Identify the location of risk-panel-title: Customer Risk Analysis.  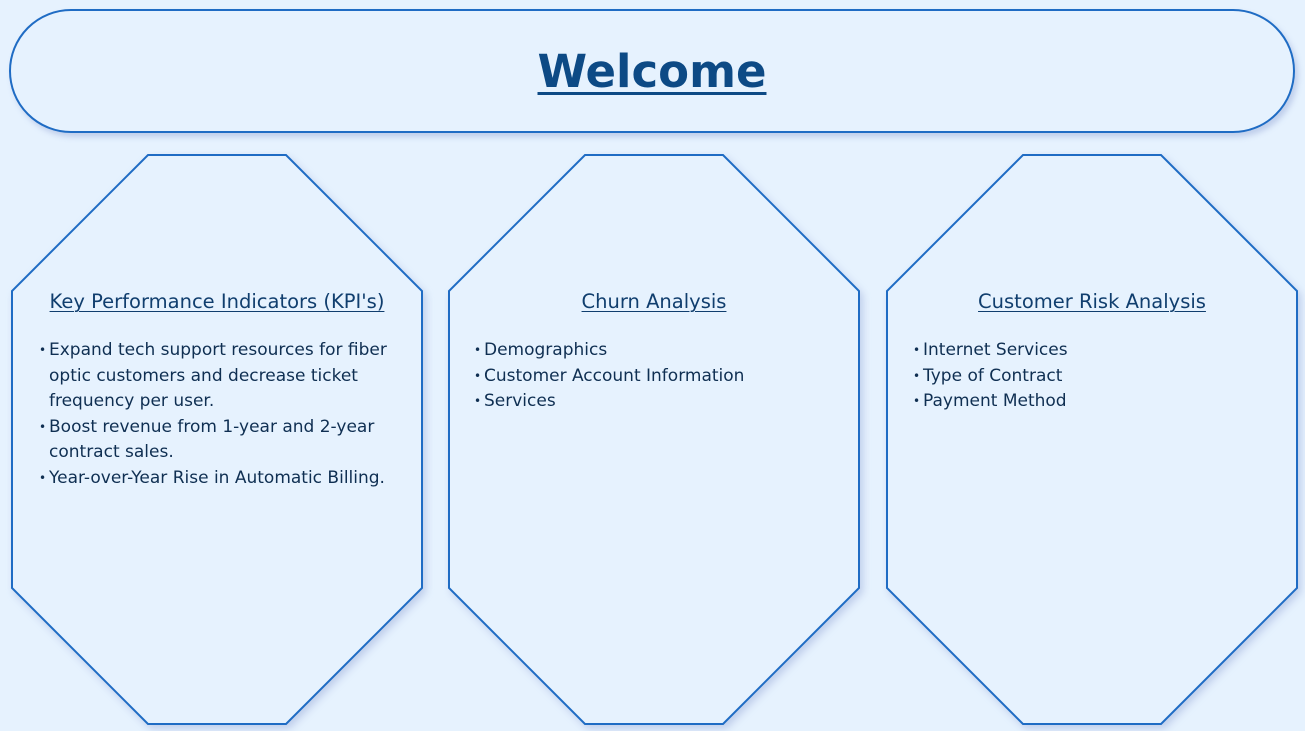
(1092, 301).